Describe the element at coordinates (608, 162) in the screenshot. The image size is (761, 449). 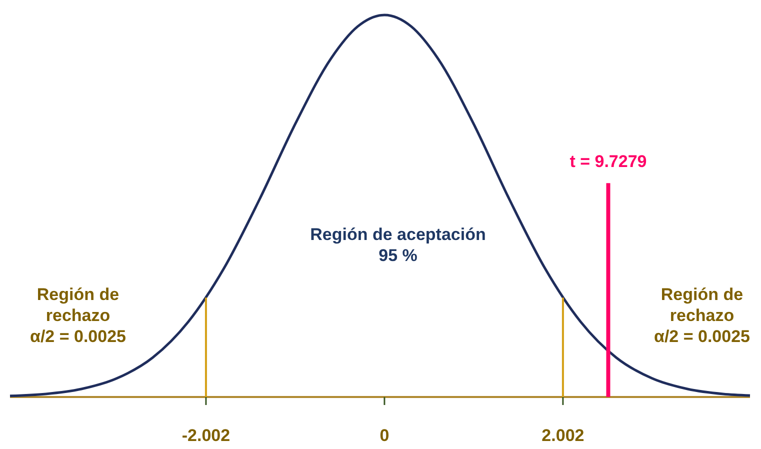
I see `series-label: t = 9.7279` at that location.